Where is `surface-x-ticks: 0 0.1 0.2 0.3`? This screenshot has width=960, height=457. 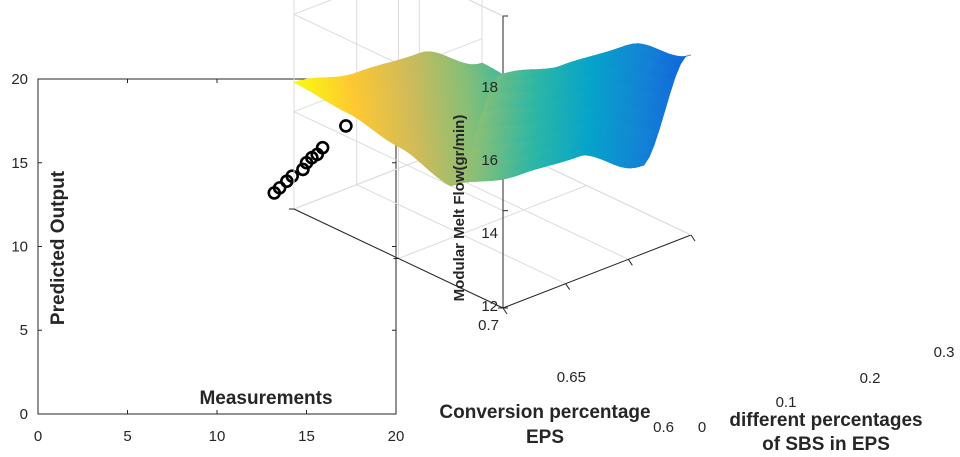 surface-x-ticks: 0 0.1 0.2 0.3 is located at coordinates (826, 390).